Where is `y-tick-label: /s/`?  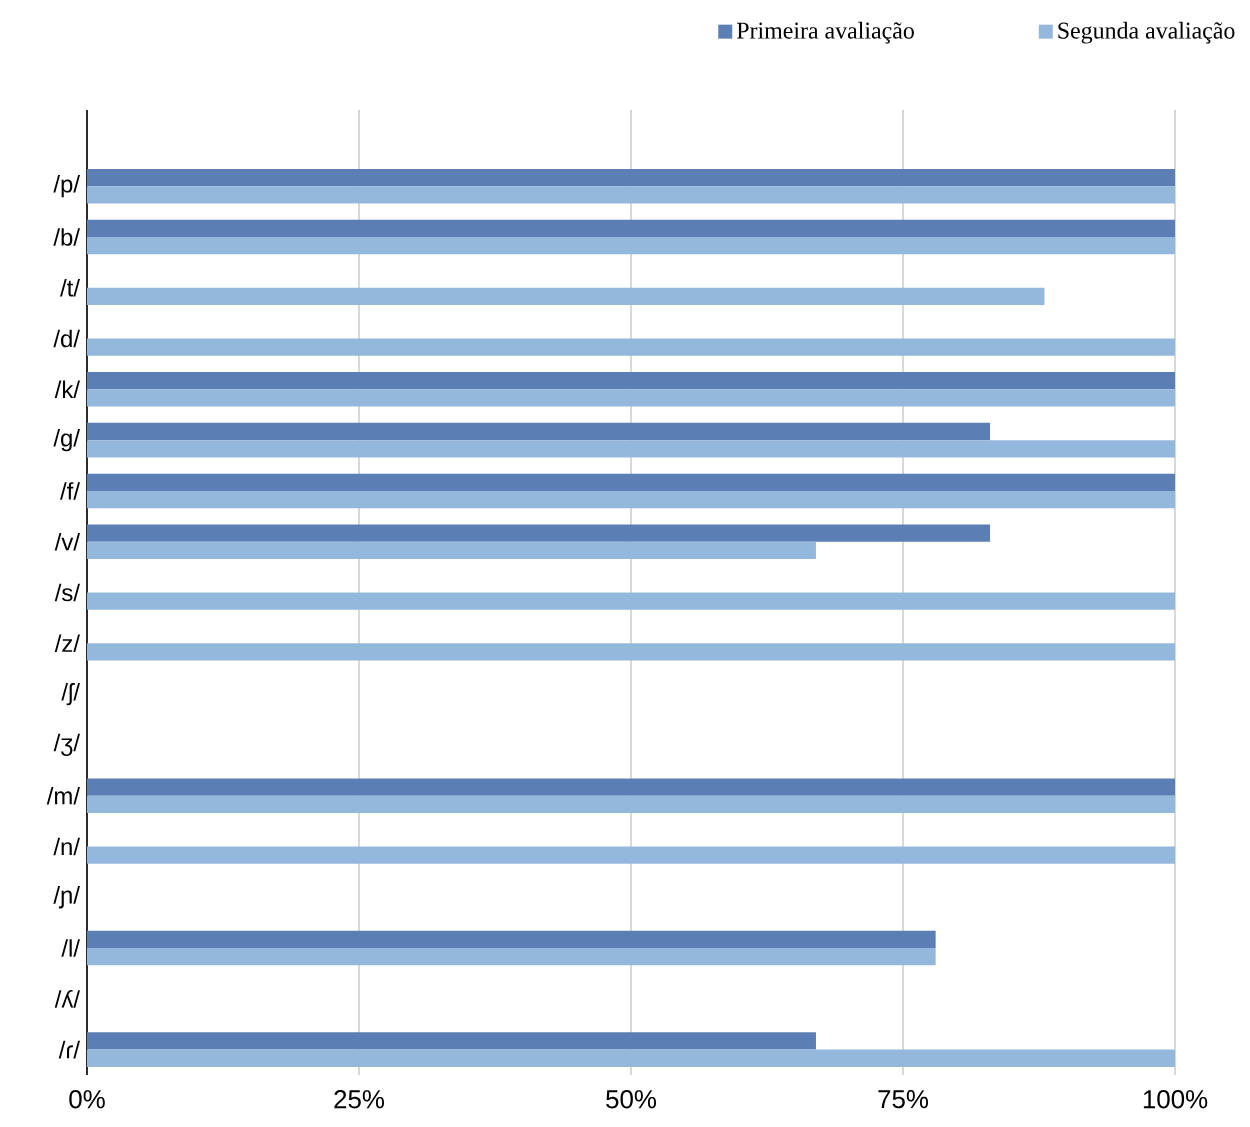
y-tick-label: /s/ is located at coordinates (67, 592).